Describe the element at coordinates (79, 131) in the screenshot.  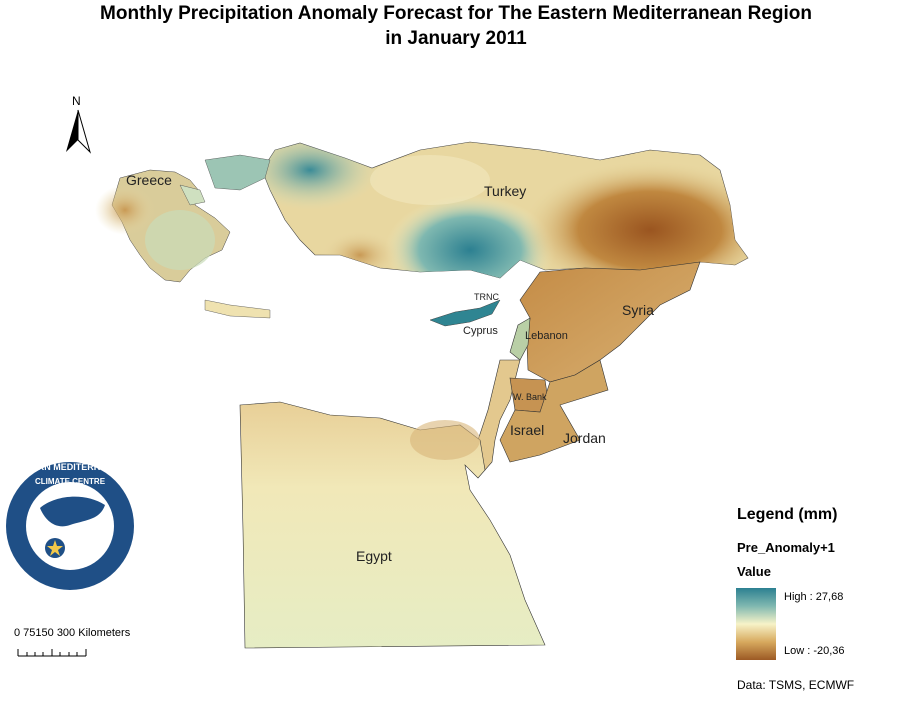
I see `north-arrow-icon` at that location.